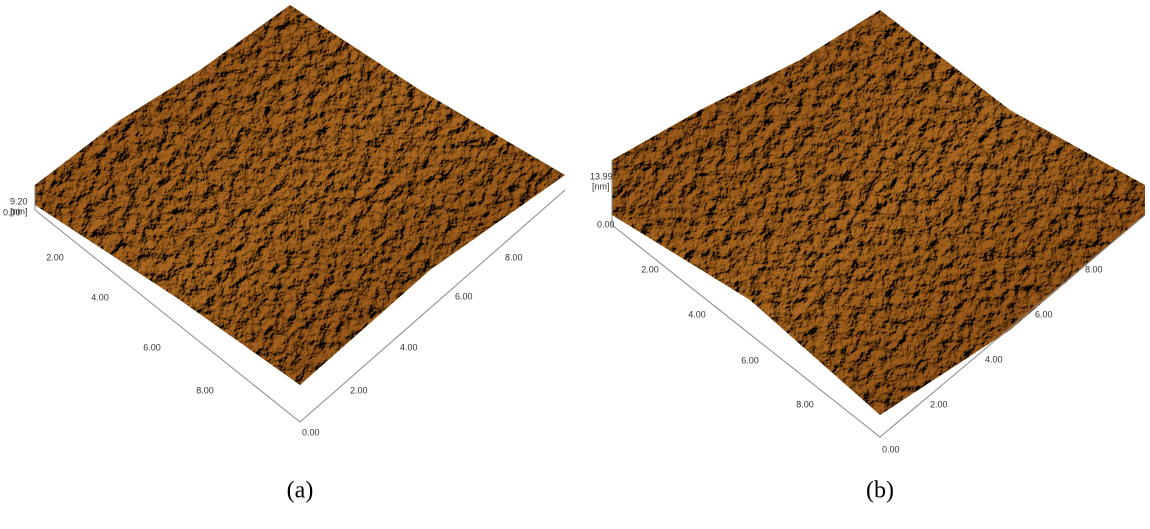  I want to click on caption: (b), so click(880, 491).